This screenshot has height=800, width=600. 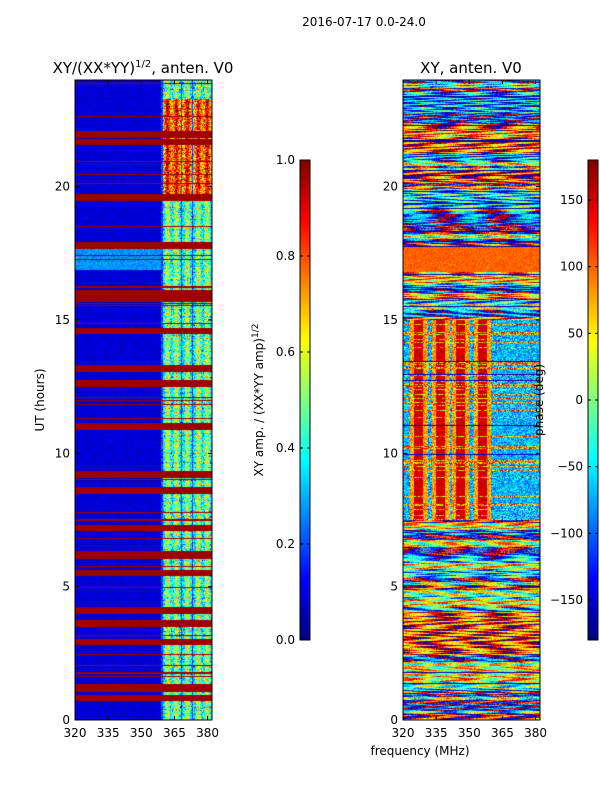 What do you see at coordinates (539, 400) in the screenshot?
I see `colorbar2-label: phase (deg)` at bounding box center [539, 400].